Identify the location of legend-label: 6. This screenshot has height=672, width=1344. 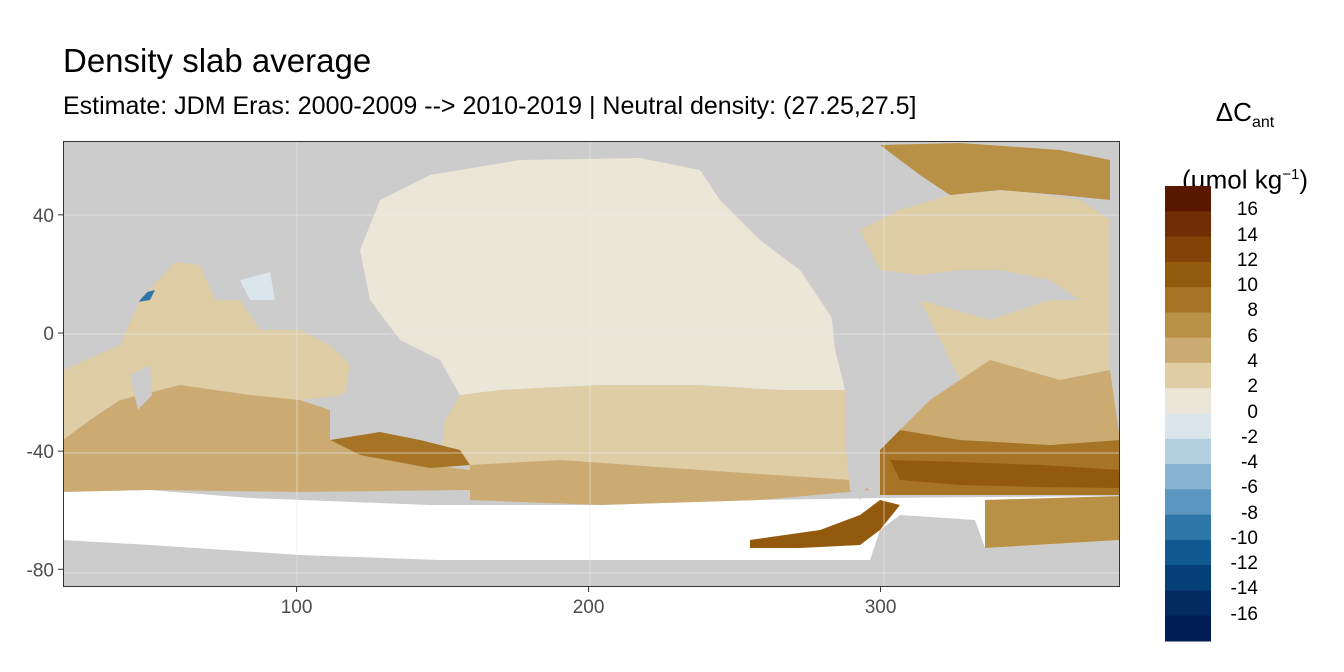
(1252, 336).